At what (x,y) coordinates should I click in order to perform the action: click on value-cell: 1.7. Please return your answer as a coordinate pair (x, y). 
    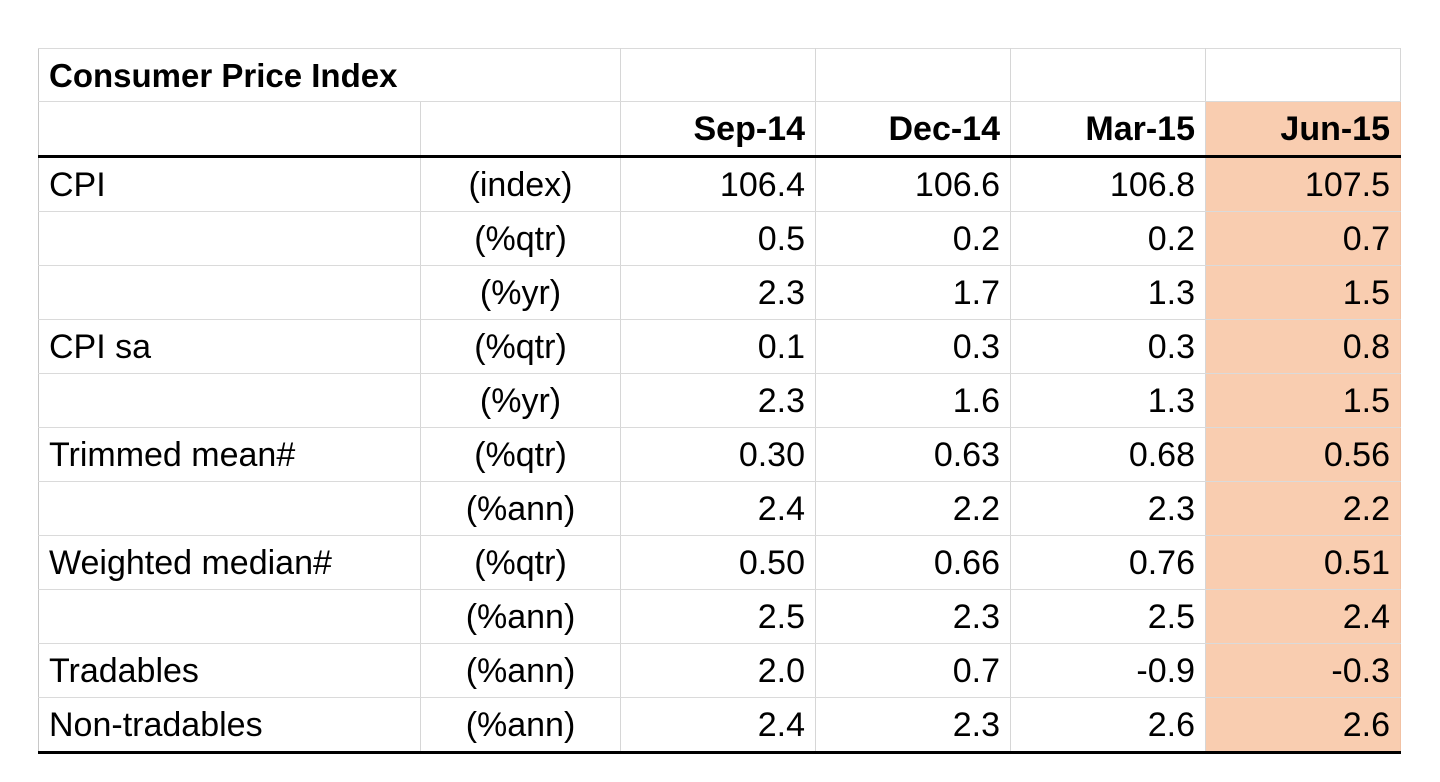
    Looking at the image, I should click on (913, 292).